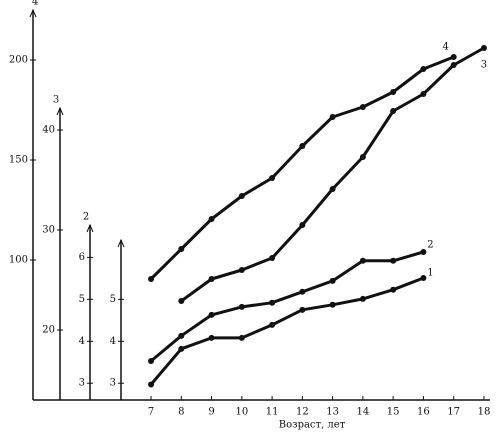 The width and height of the screenshot is (500, 434). Describe the element at coordinates (430, 244) in the screenshot. I see `series-label: 2` at that location.